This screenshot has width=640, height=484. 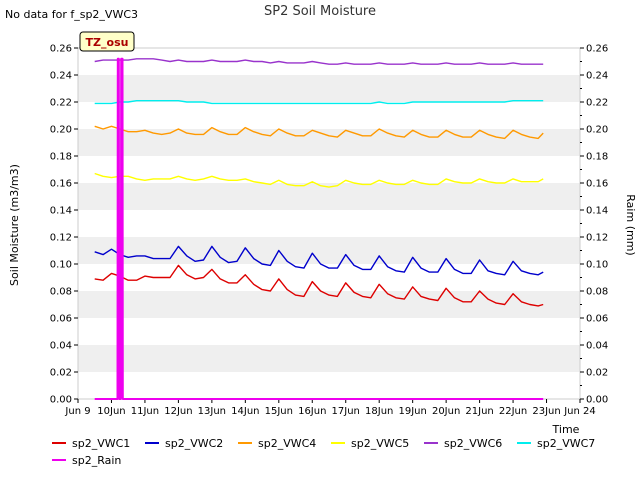 What do you see at coordinates (61, 319) in the screenshot?
I see `y-tick-label: 0.06` at bounding box center [61, 319].